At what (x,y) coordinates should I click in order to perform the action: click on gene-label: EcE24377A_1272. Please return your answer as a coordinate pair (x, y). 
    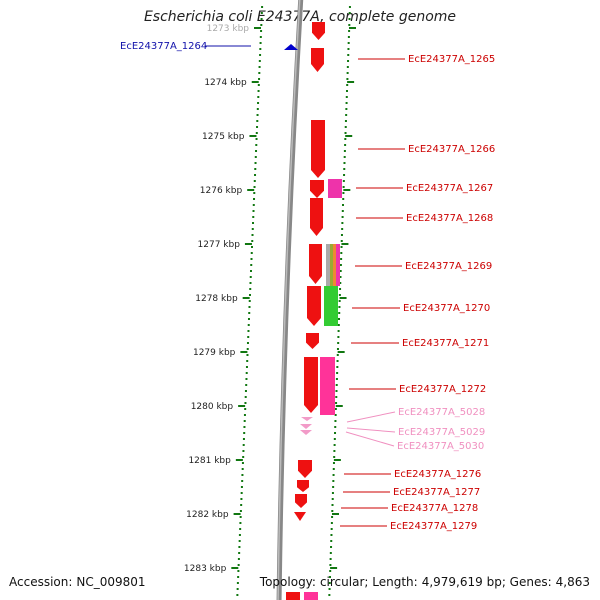
    Looking at the image, I should click on (442, 389).